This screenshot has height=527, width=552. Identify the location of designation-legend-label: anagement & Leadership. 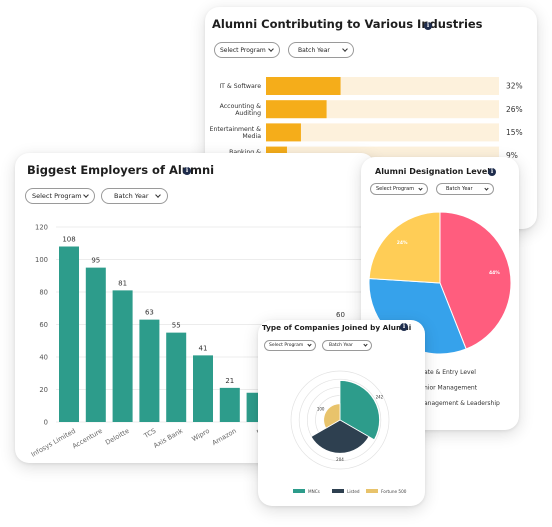
(462, 403).